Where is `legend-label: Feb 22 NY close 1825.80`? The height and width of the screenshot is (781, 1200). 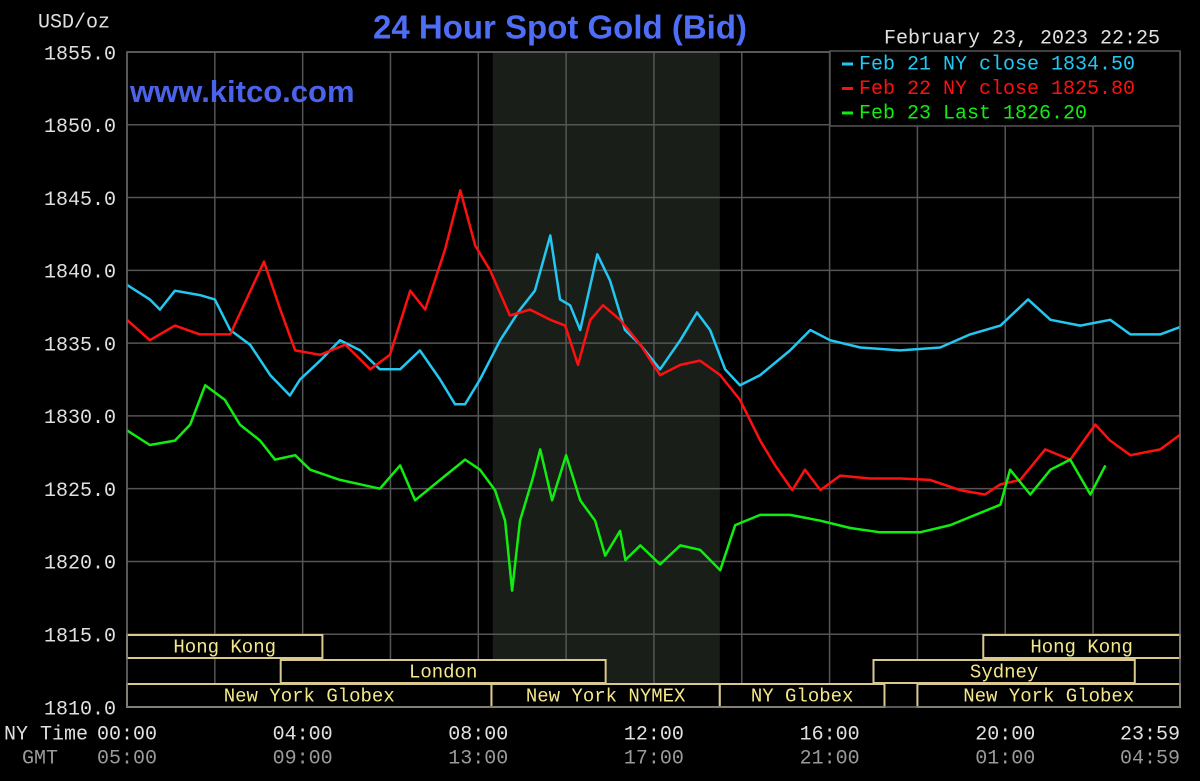 legend-label: Feb 22 NY close 1825.80 is located at coordinates (997, 89).